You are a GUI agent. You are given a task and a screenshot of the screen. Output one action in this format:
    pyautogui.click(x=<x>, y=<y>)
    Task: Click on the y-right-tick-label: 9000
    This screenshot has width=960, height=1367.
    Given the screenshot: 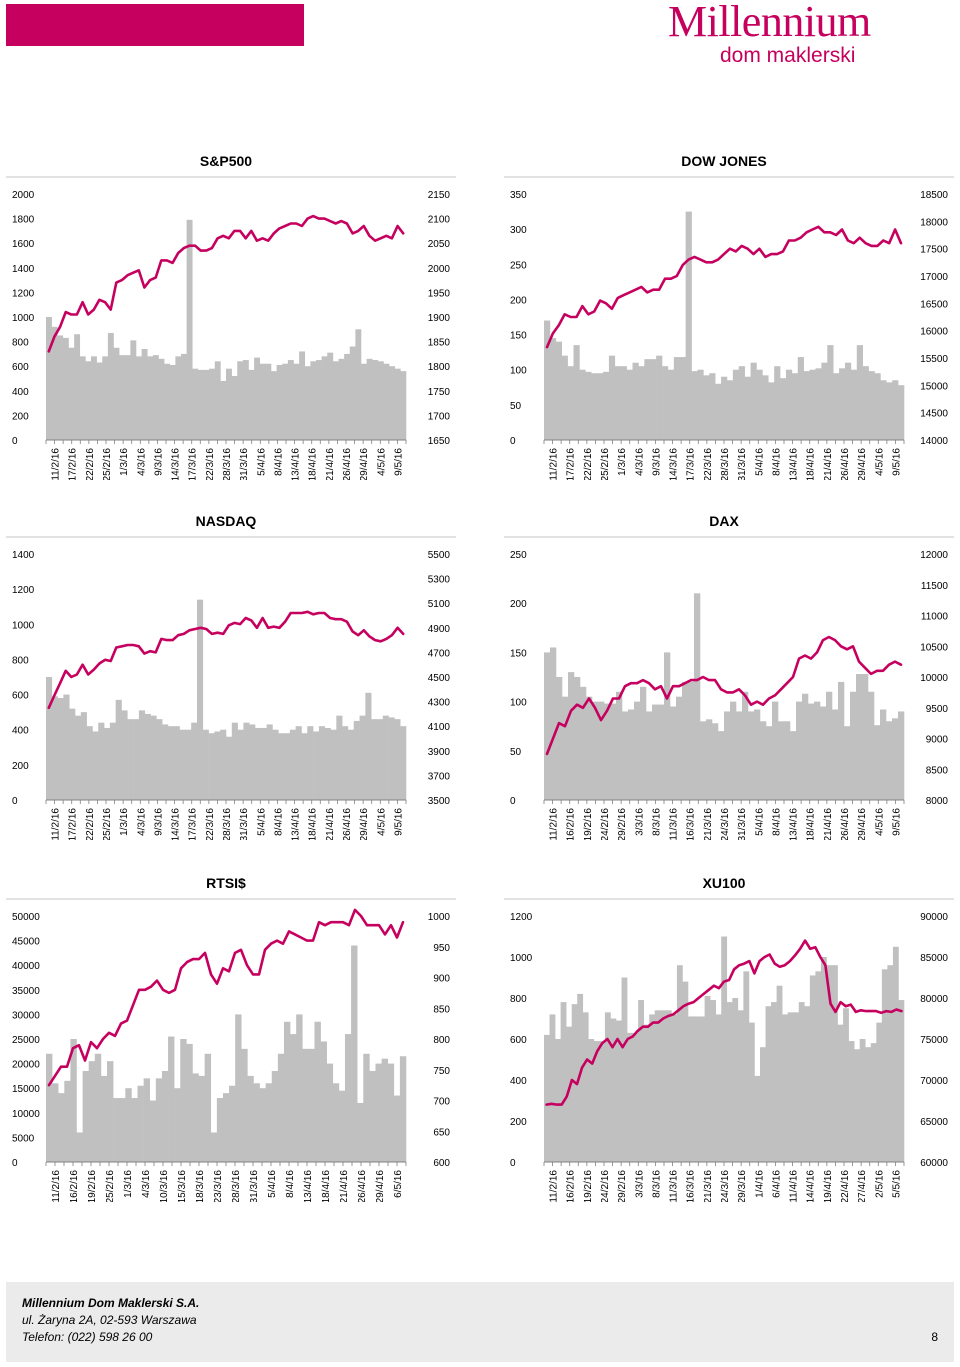 What is the action you would take?
    pyautogui.click(x=937, y=740)
    